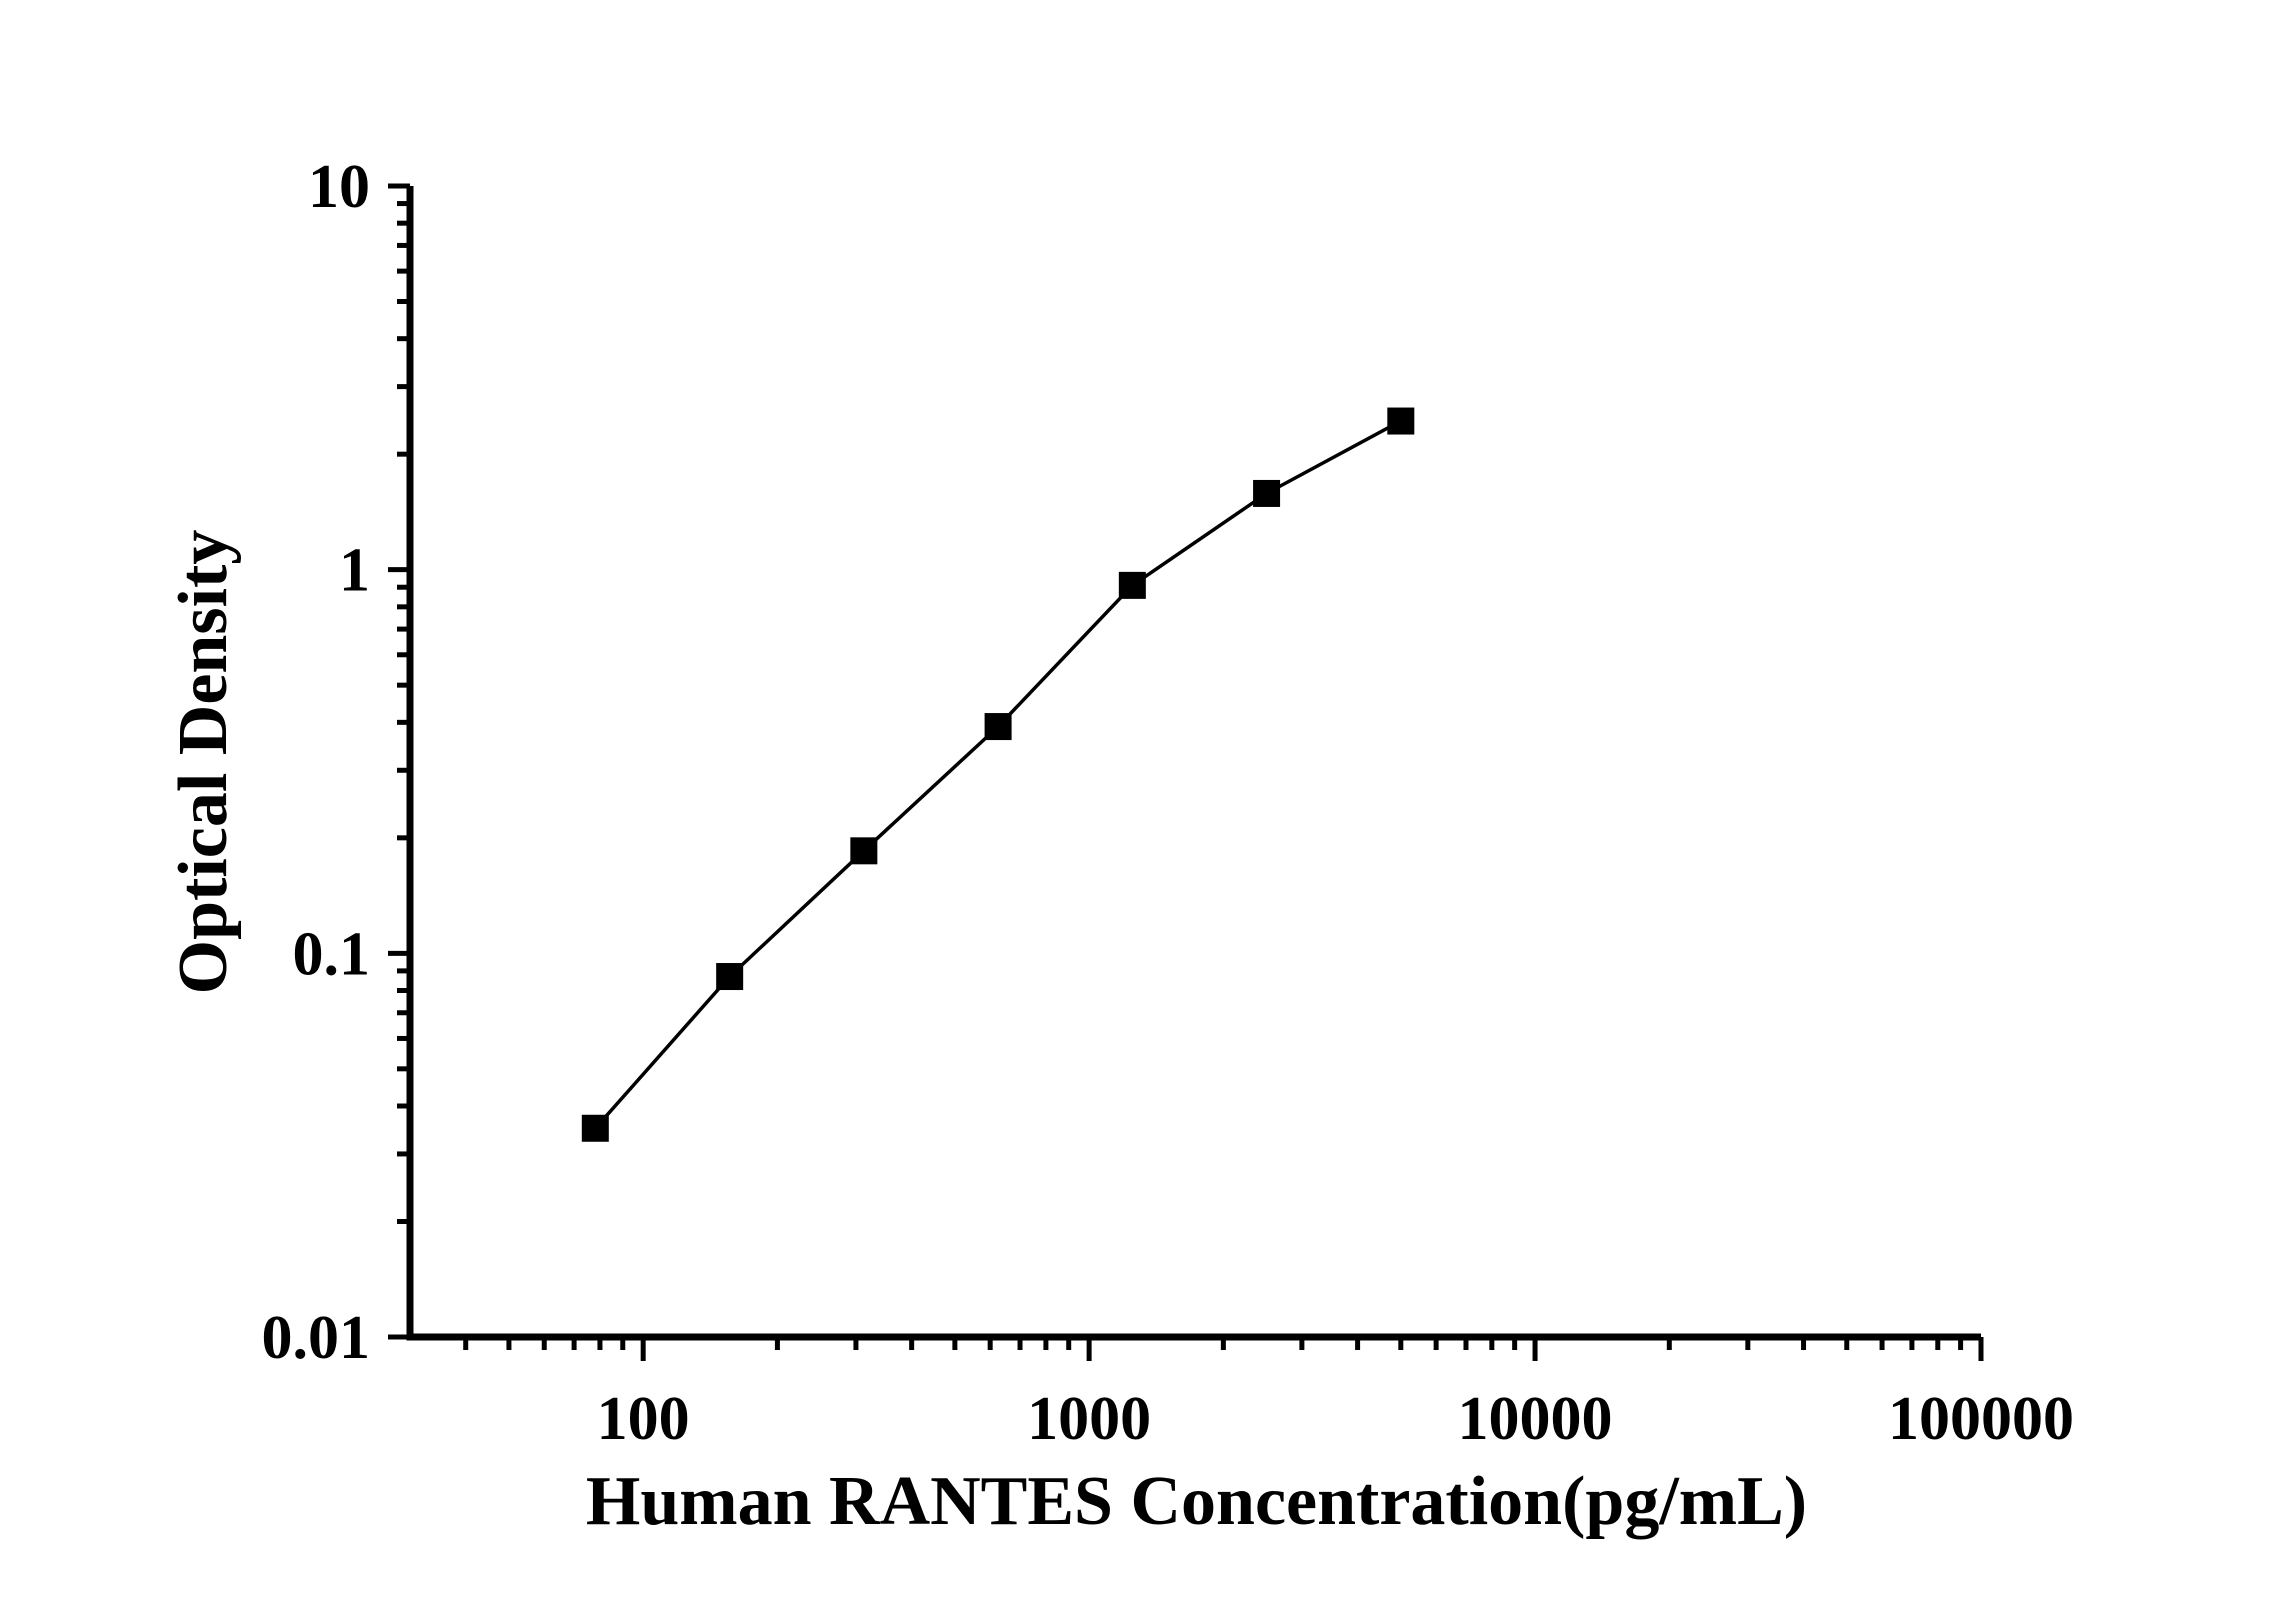 The height and width of the screenshot is (1604, 2296). I want to click on x-tick-label: 100, so click(643, 1419).